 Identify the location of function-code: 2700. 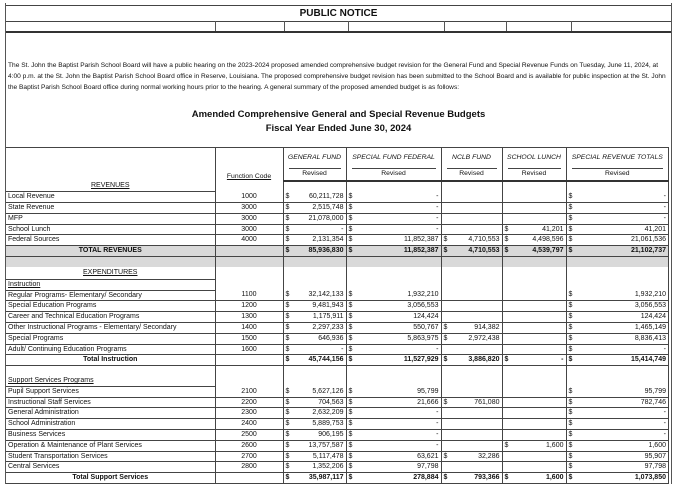
(249, 457).